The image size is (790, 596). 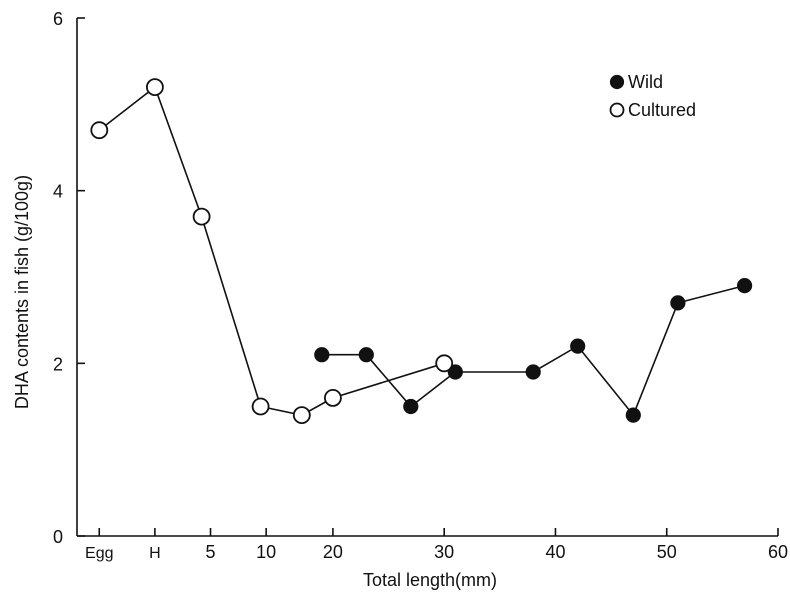 What do you see at coordinates (667, 552) in the screenshot?
I see `x-tick-label: 50` at bounding box center [667, 552].